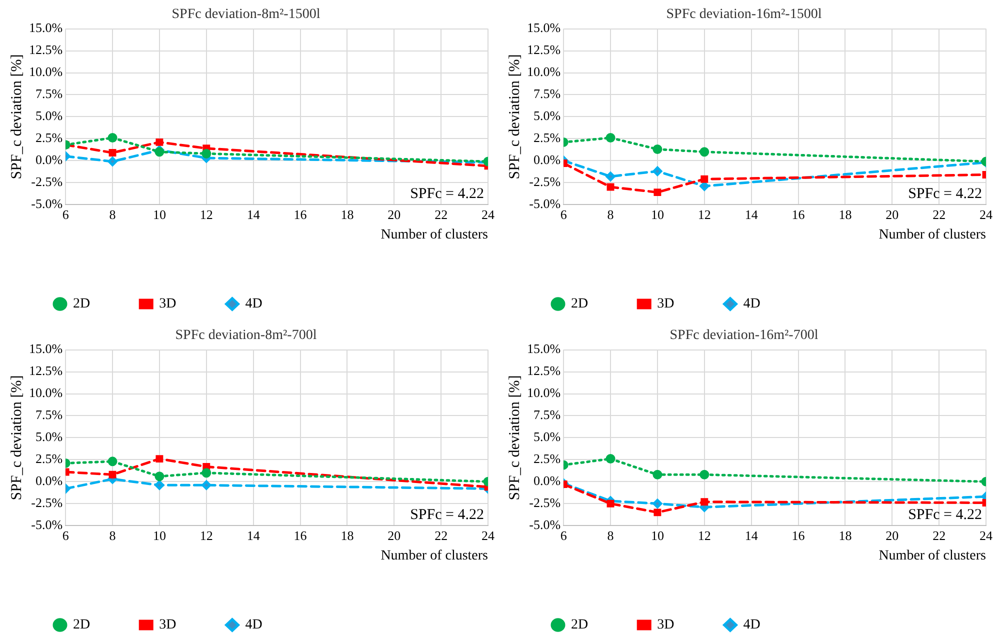 This screenshot has width=996, height=642. Describe the element at coordinates (246, 336) in the screenshot. I see `chart-title: SPFc deviation-8m²-700l` at that location.